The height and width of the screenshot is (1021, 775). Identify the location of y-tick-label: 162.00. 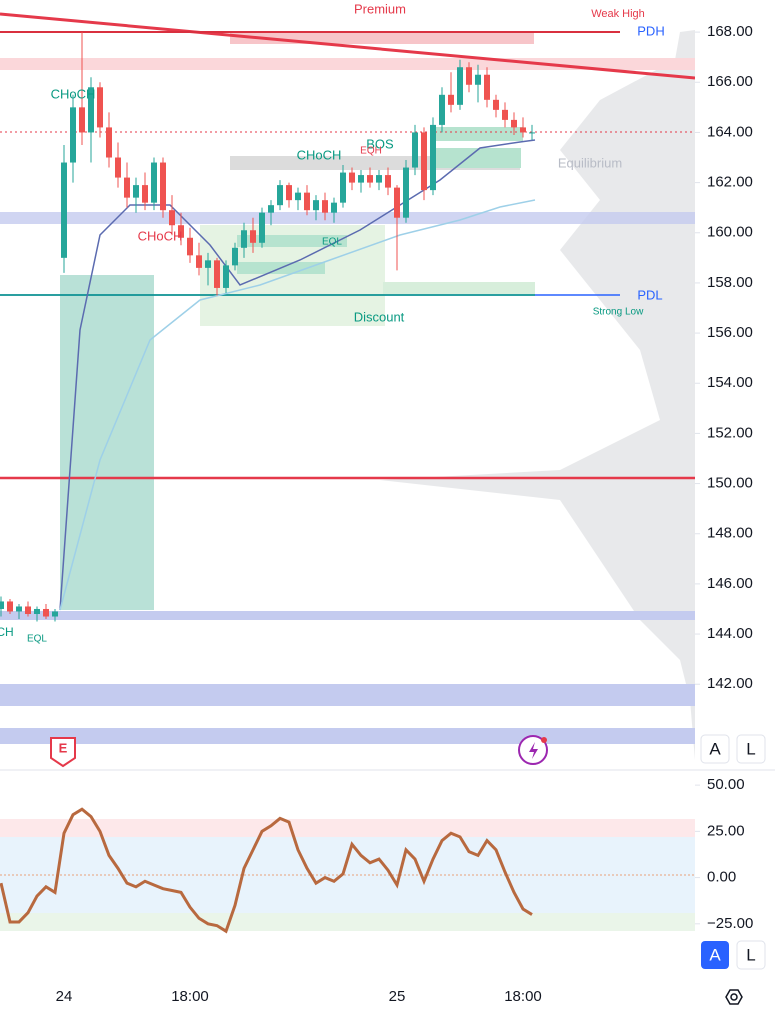
(730, 182).